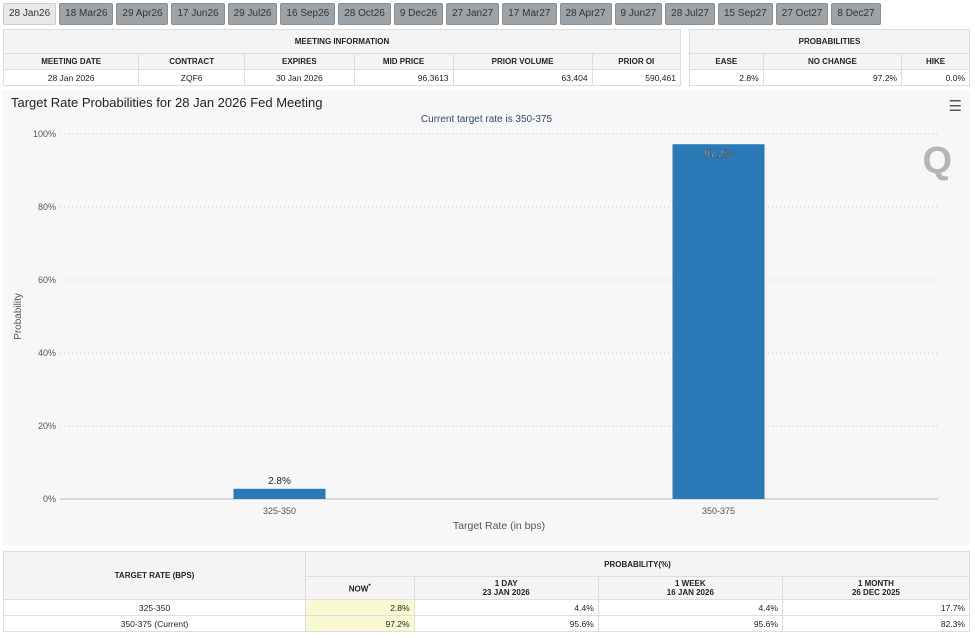 This screenshot has width=975, height=638. I want to click on col-header: 1 MONTH 26 DEC 2025, so click(876, 588).